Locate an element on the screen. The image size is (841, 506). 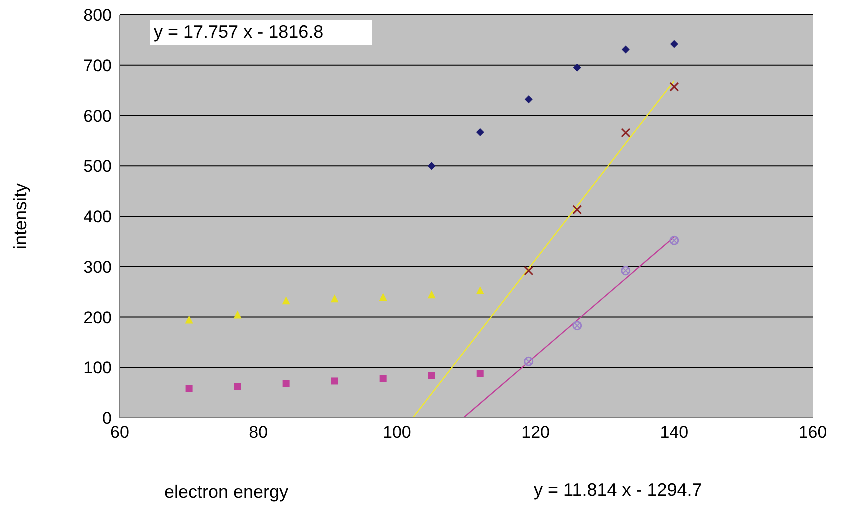
y-tick-label: 200 is located at coordinates (98, 318).